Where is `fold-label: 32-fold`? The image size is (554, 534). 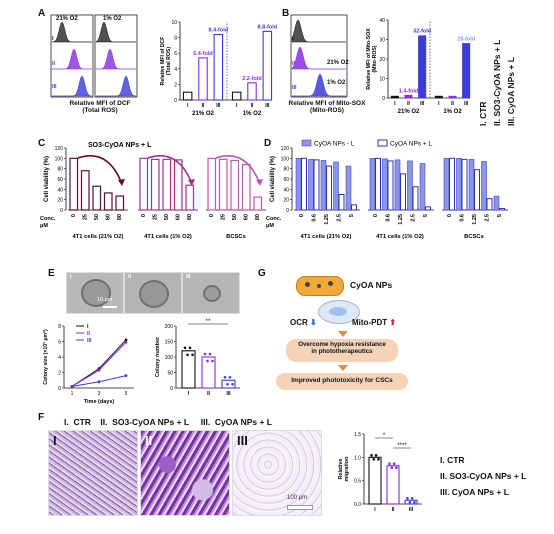 fold-label: 32-fold is located at coordinates (422, 32).